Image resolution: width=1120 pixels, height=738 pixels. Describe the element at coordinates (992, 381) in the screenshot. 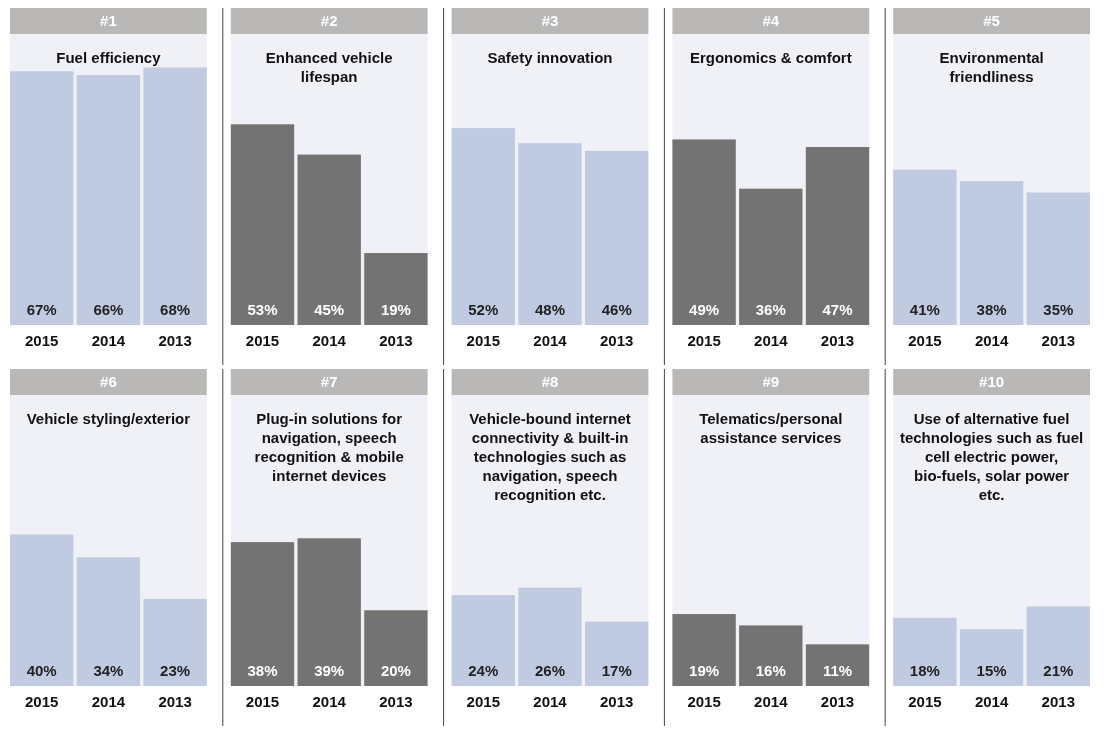

I see `chart-title: #10` at that location.